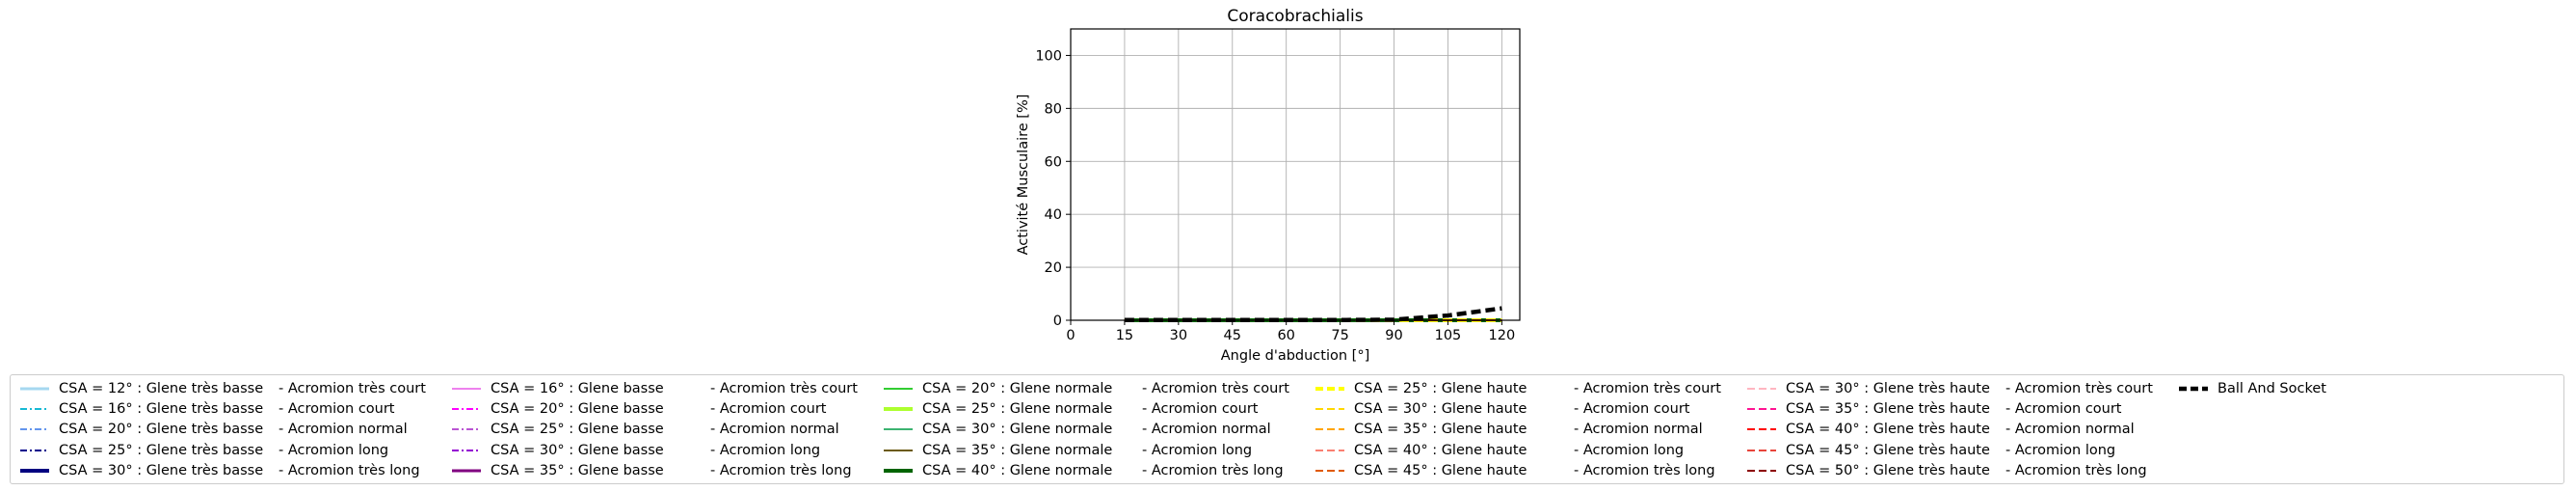  Describe the element at coordinates (161, 470) in the screenshot. I see `legend-label: CSA = 30° : Glene très basse` at that location.